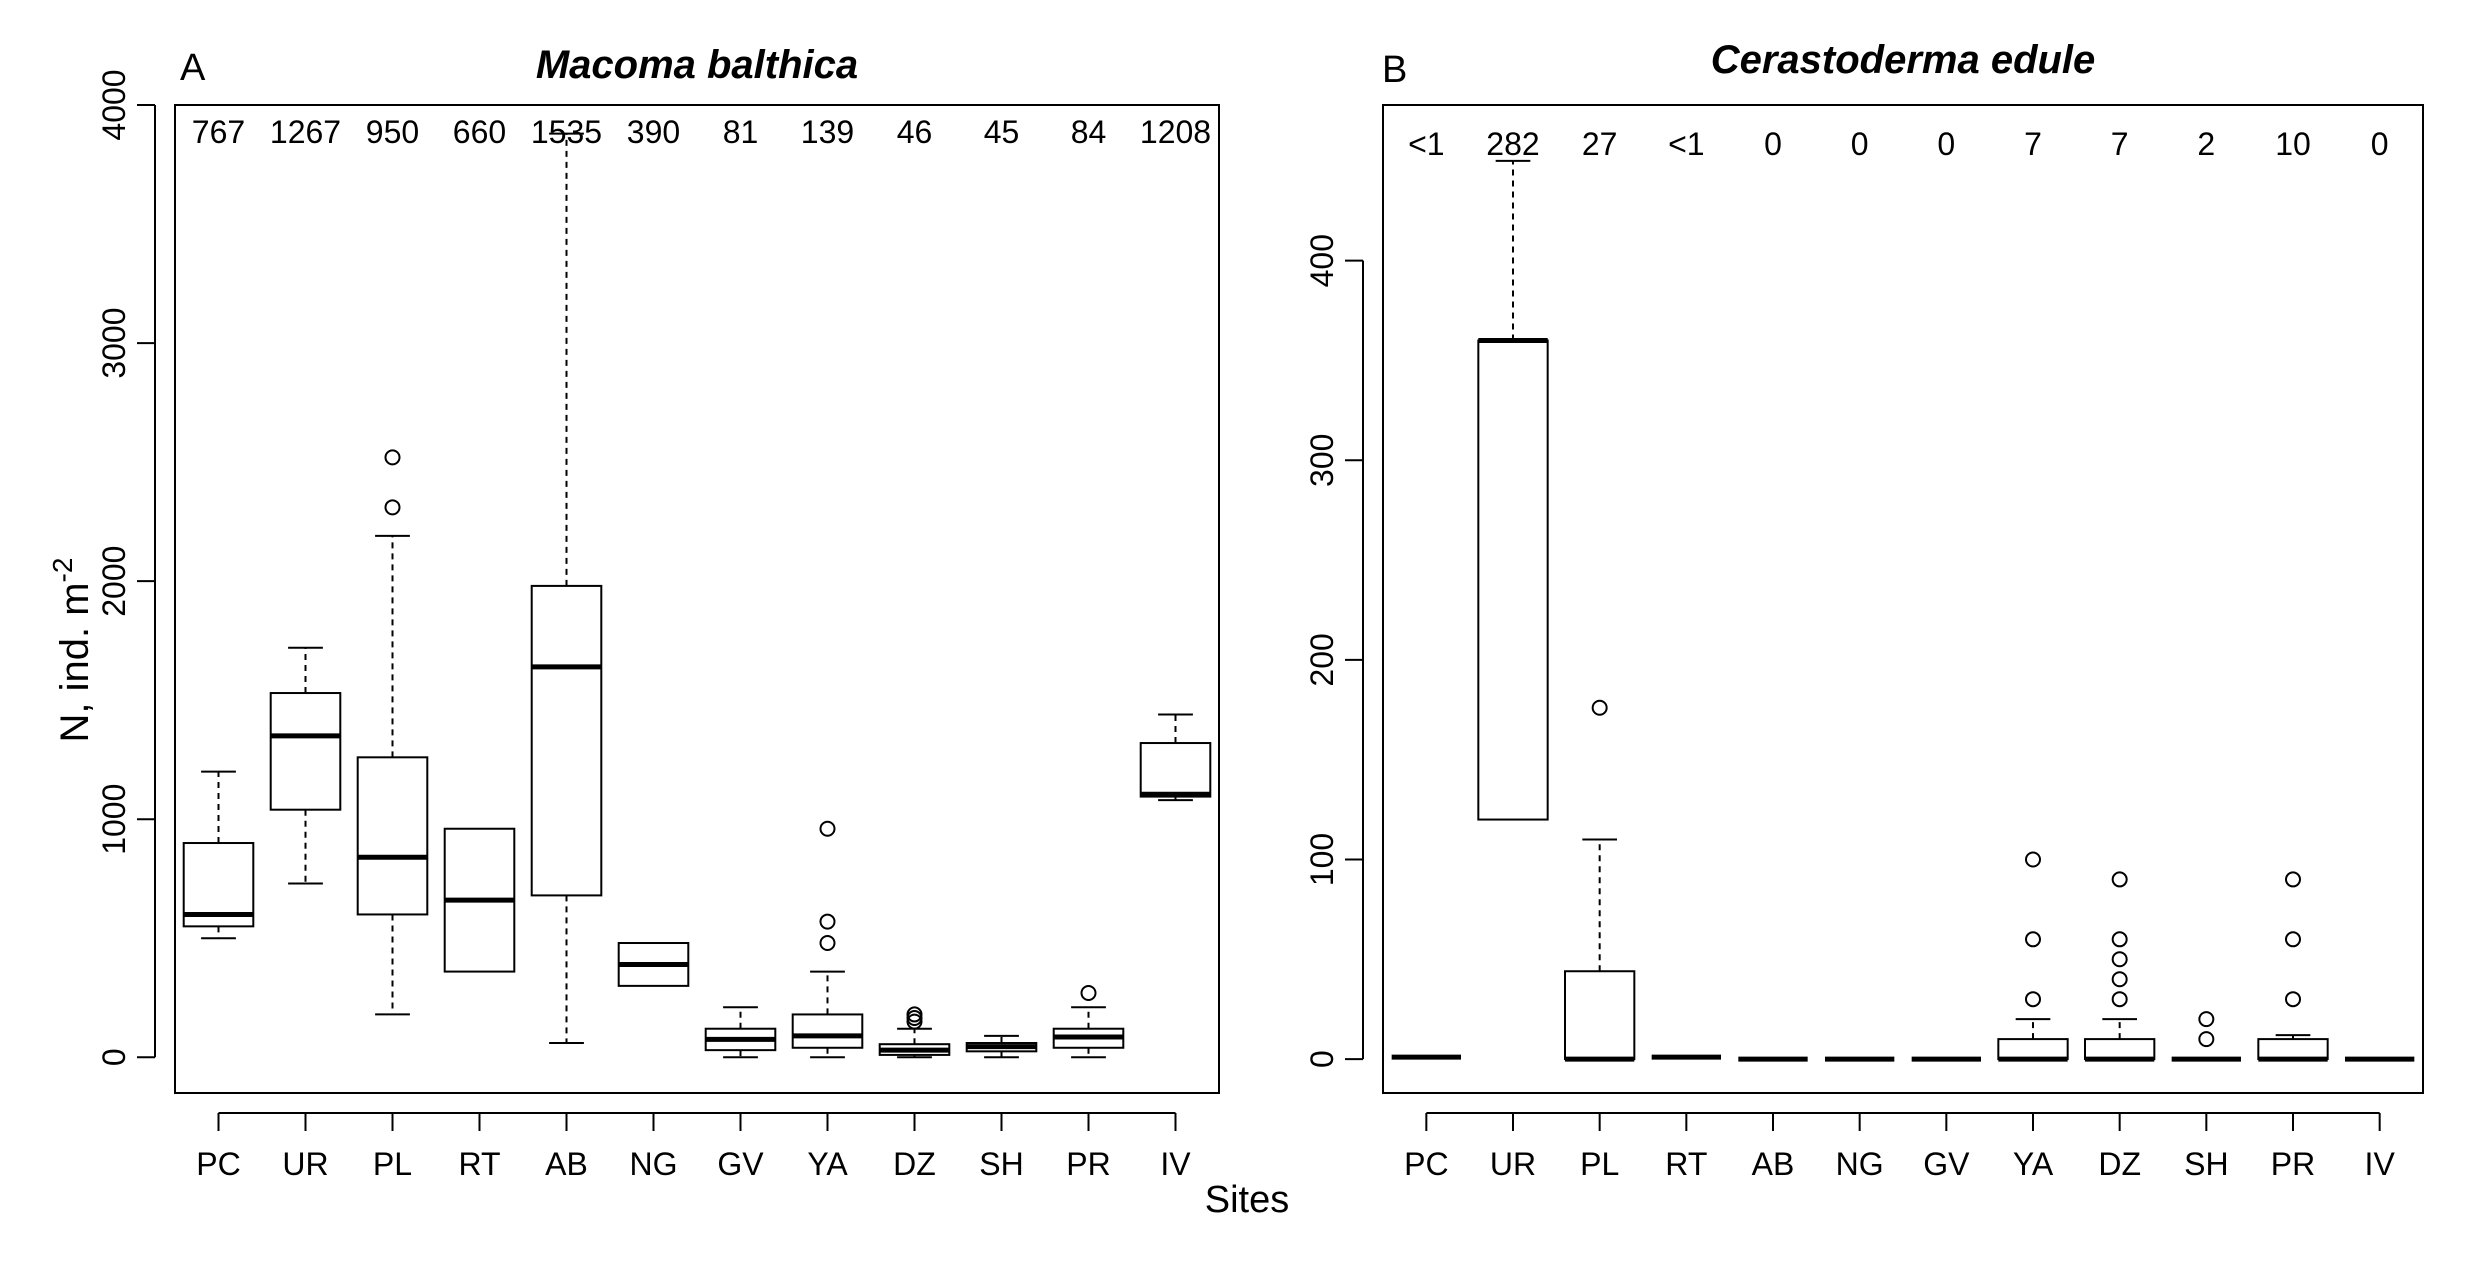 The width and height of the screenshot is (2467, 1269). I want to click on y-axis-label-superscript: -2, so click(62, 570).